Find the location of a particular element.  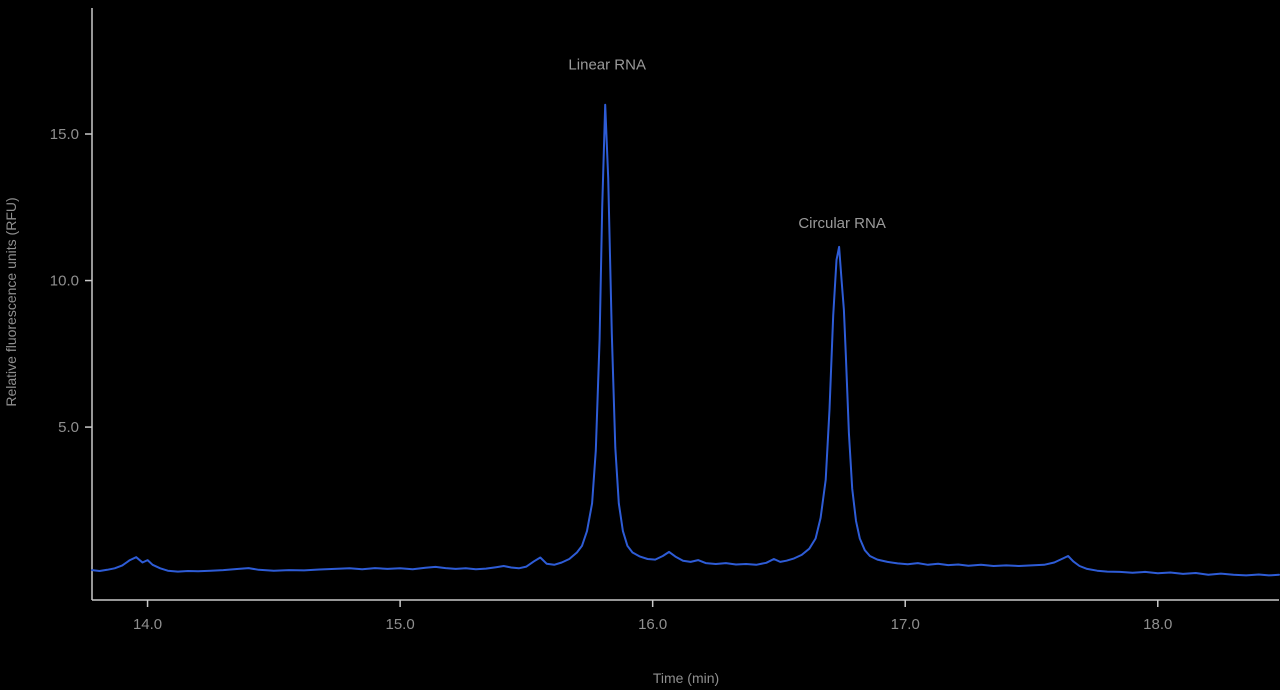

x-tick-label: 18.0 is located at coordinates (1157, 624).